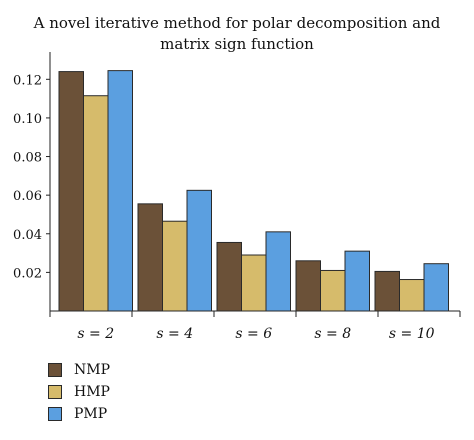 Image resolution: width=474 pixels, height=440 pixels. What do you see at coordinates (253, 334) in the screenshot?
I see `x-tick-label: s = 6` at bounding box center [253, 334].